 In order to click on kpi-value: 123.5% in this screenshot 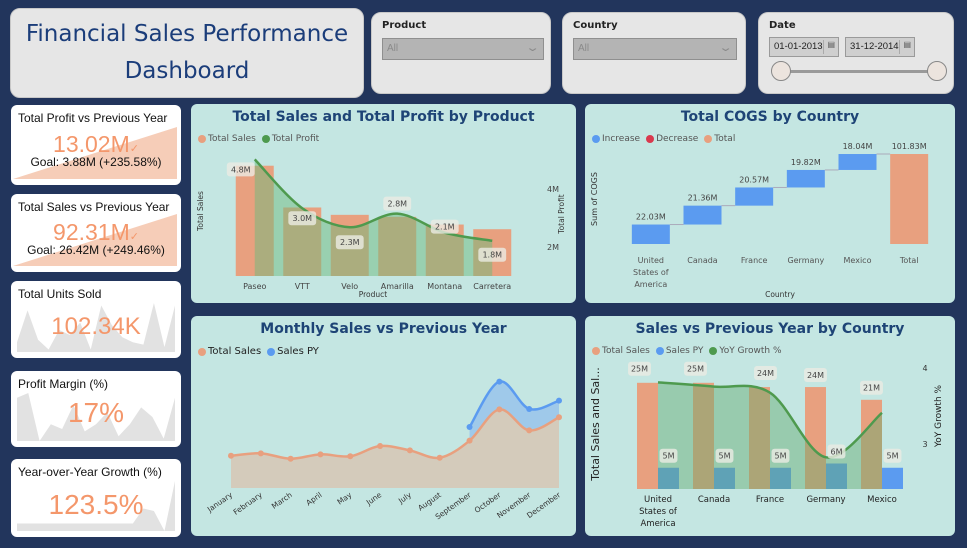, I will do `click(96, 504)`.